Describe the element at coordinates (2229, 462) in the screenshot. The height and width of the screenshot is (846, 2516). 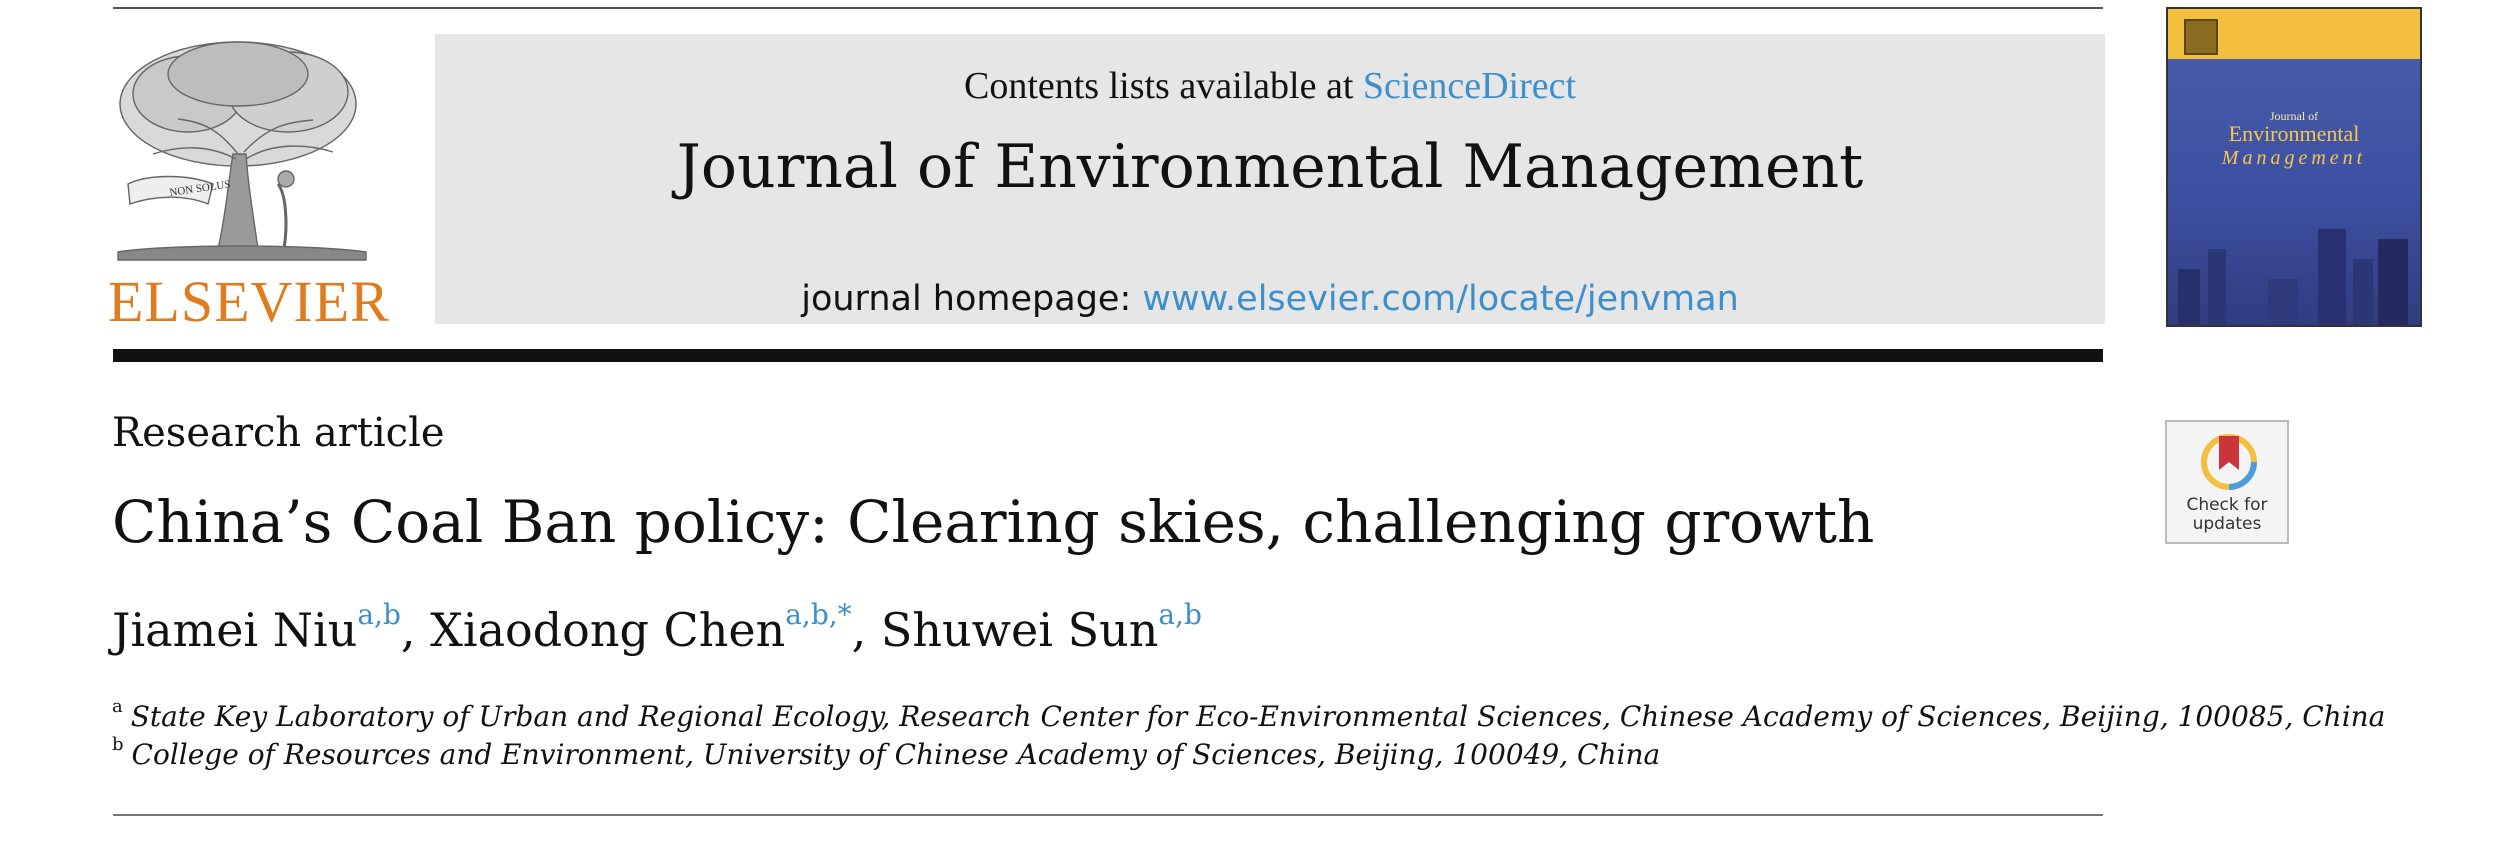
I see `bookmark-ring-icon` at that location.